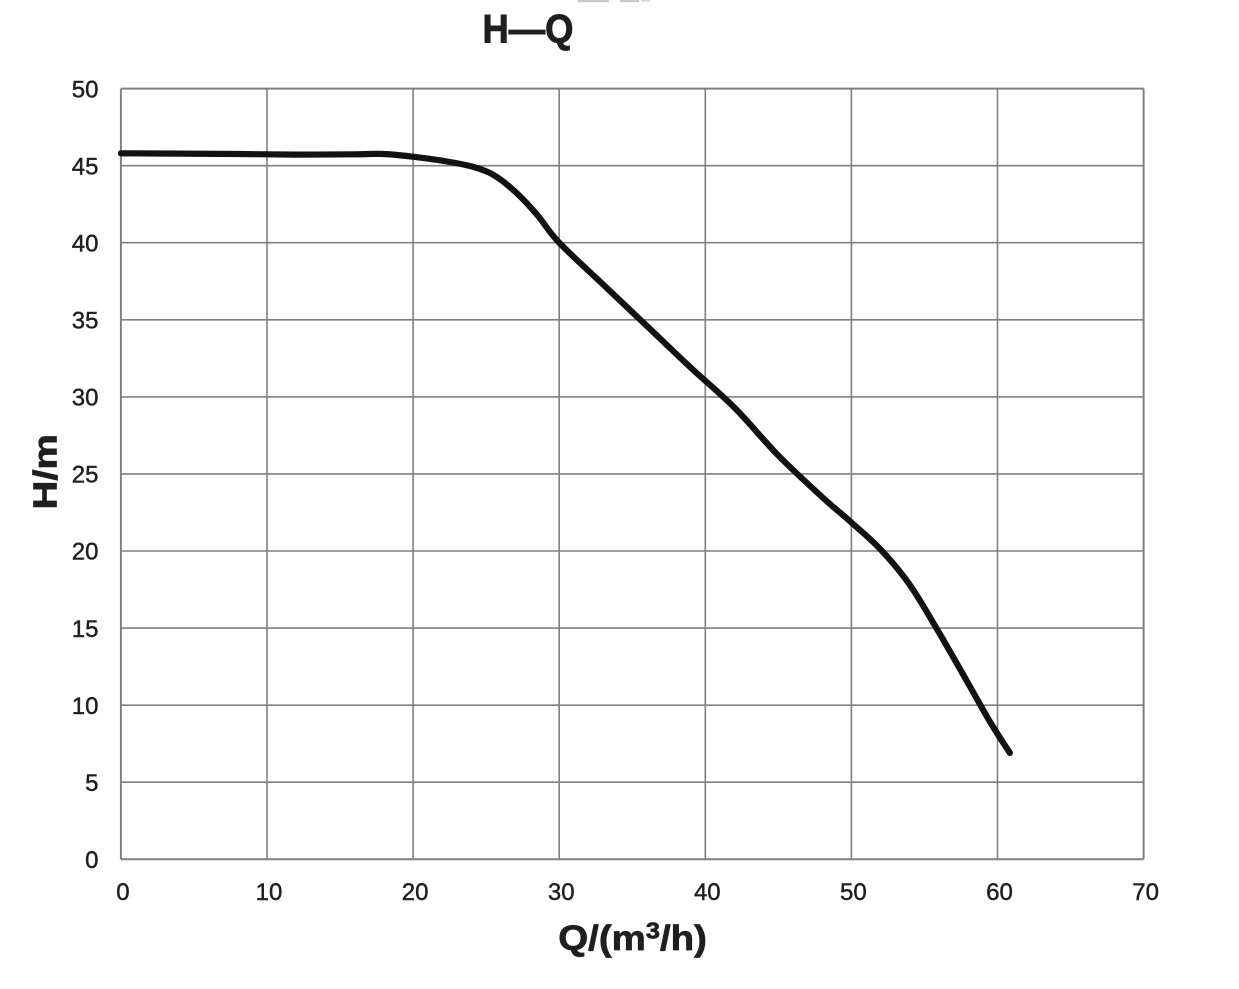  I want to click on svg-text: 35, so click(85, 321).